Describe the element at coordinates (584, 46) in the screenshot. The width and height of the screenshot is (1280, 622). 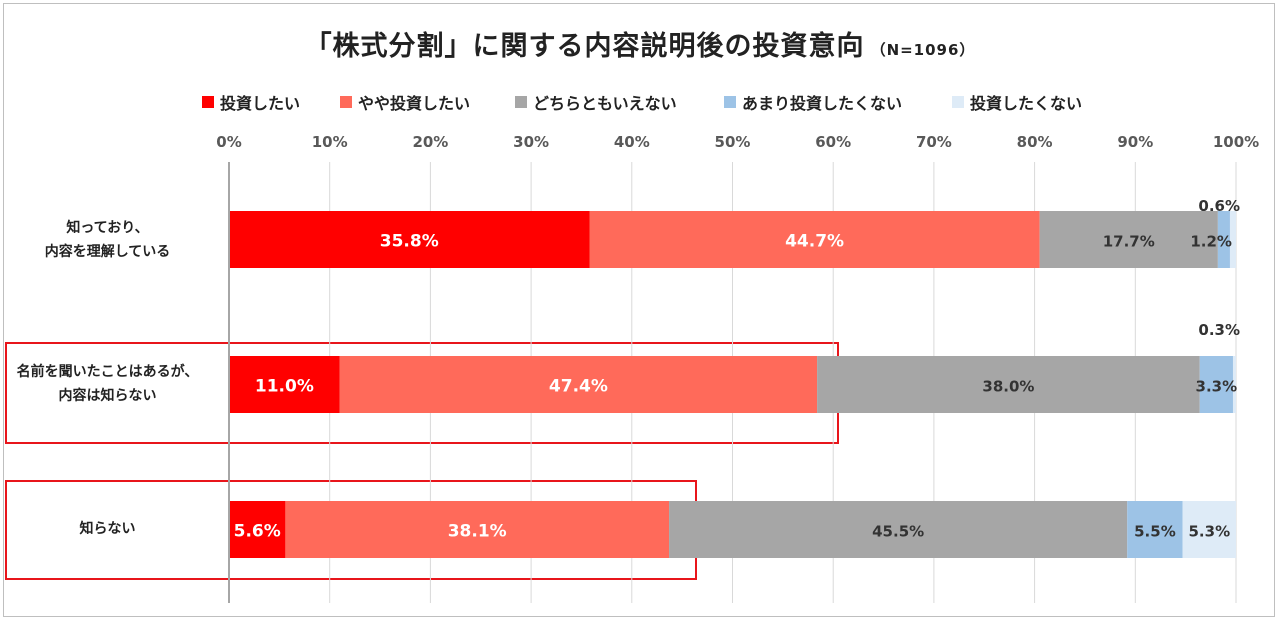
I see `chart-title-text: 「株式分割」に関する内容説明後の投資意向` at that location.